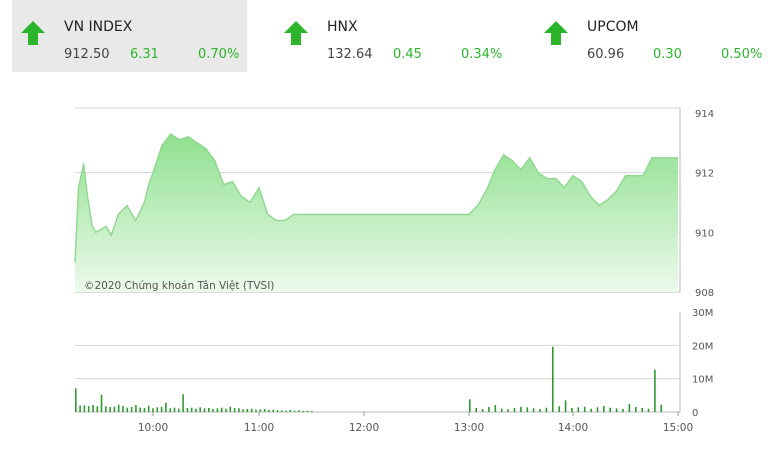 This screenshot has height=449, width=780. I want to click on x-tick-label: 10:00, so click(153, 428).